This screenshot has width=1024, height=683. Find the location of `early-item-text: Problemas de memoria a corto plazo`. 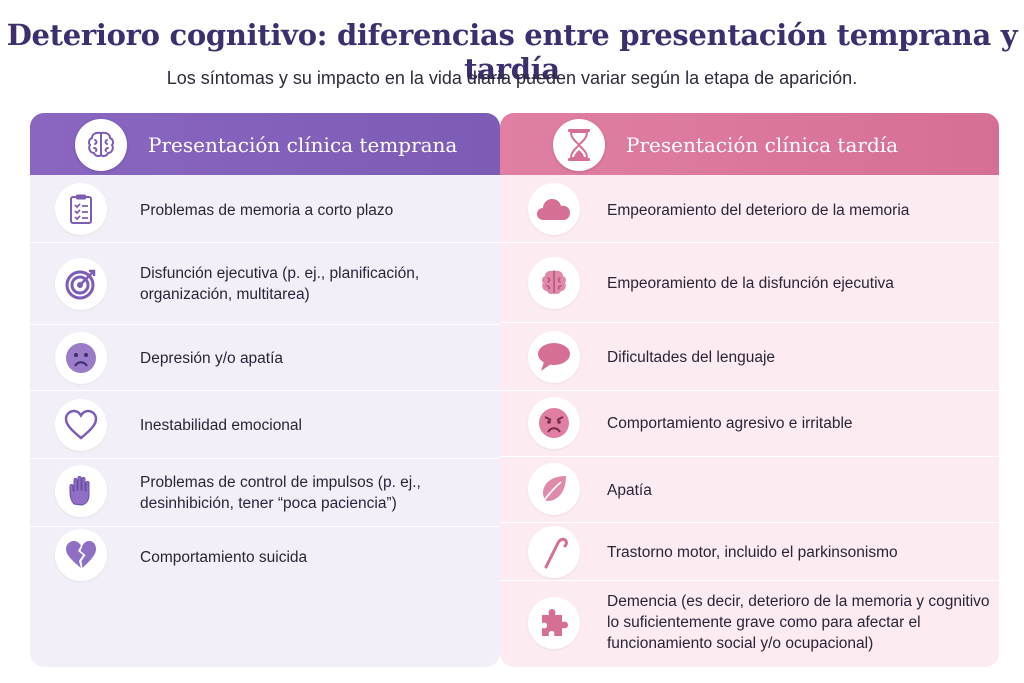

early-item-text: Problemas de memoria a corto plazo is located at coordinates (267, 210).